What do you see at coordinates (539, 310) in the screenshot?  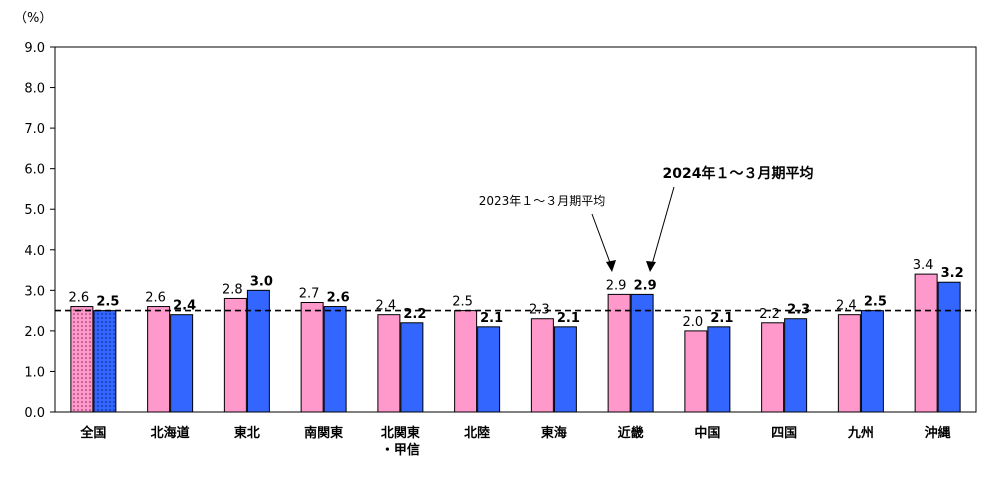 I see `value-label-2023: 2.3` at bounding box center [539, 310].